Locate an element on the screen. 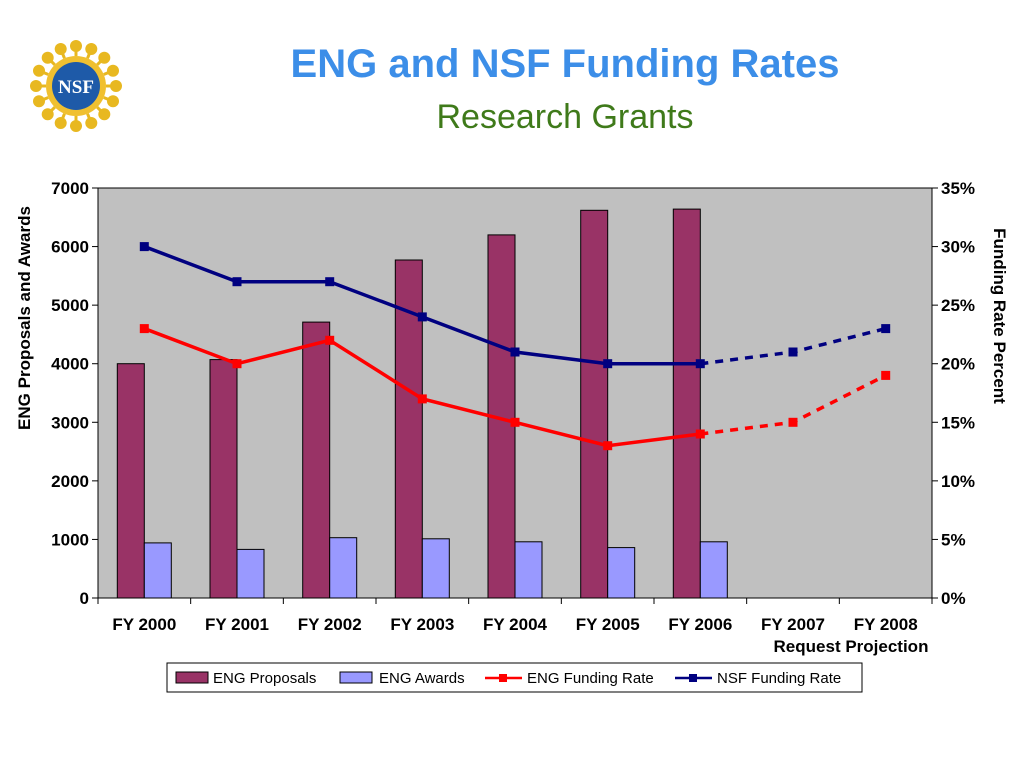 The width and height of the screenshot is (1024, 768). y2-axis-label: Funding Rate Percent is located at coordinates (999, 316).